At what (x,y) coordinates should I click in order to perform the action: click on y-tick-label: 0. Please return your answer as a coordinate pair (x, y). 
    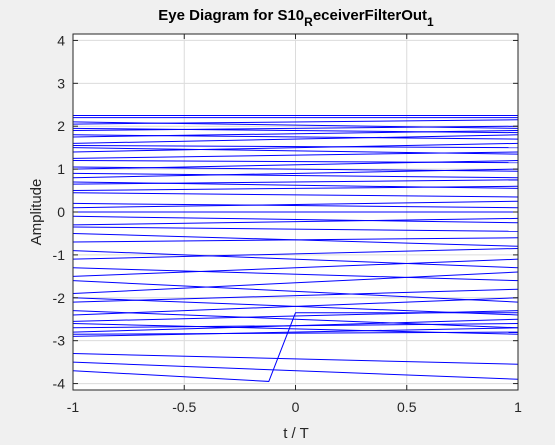
    Looking at the image, I should click on (61, 212).